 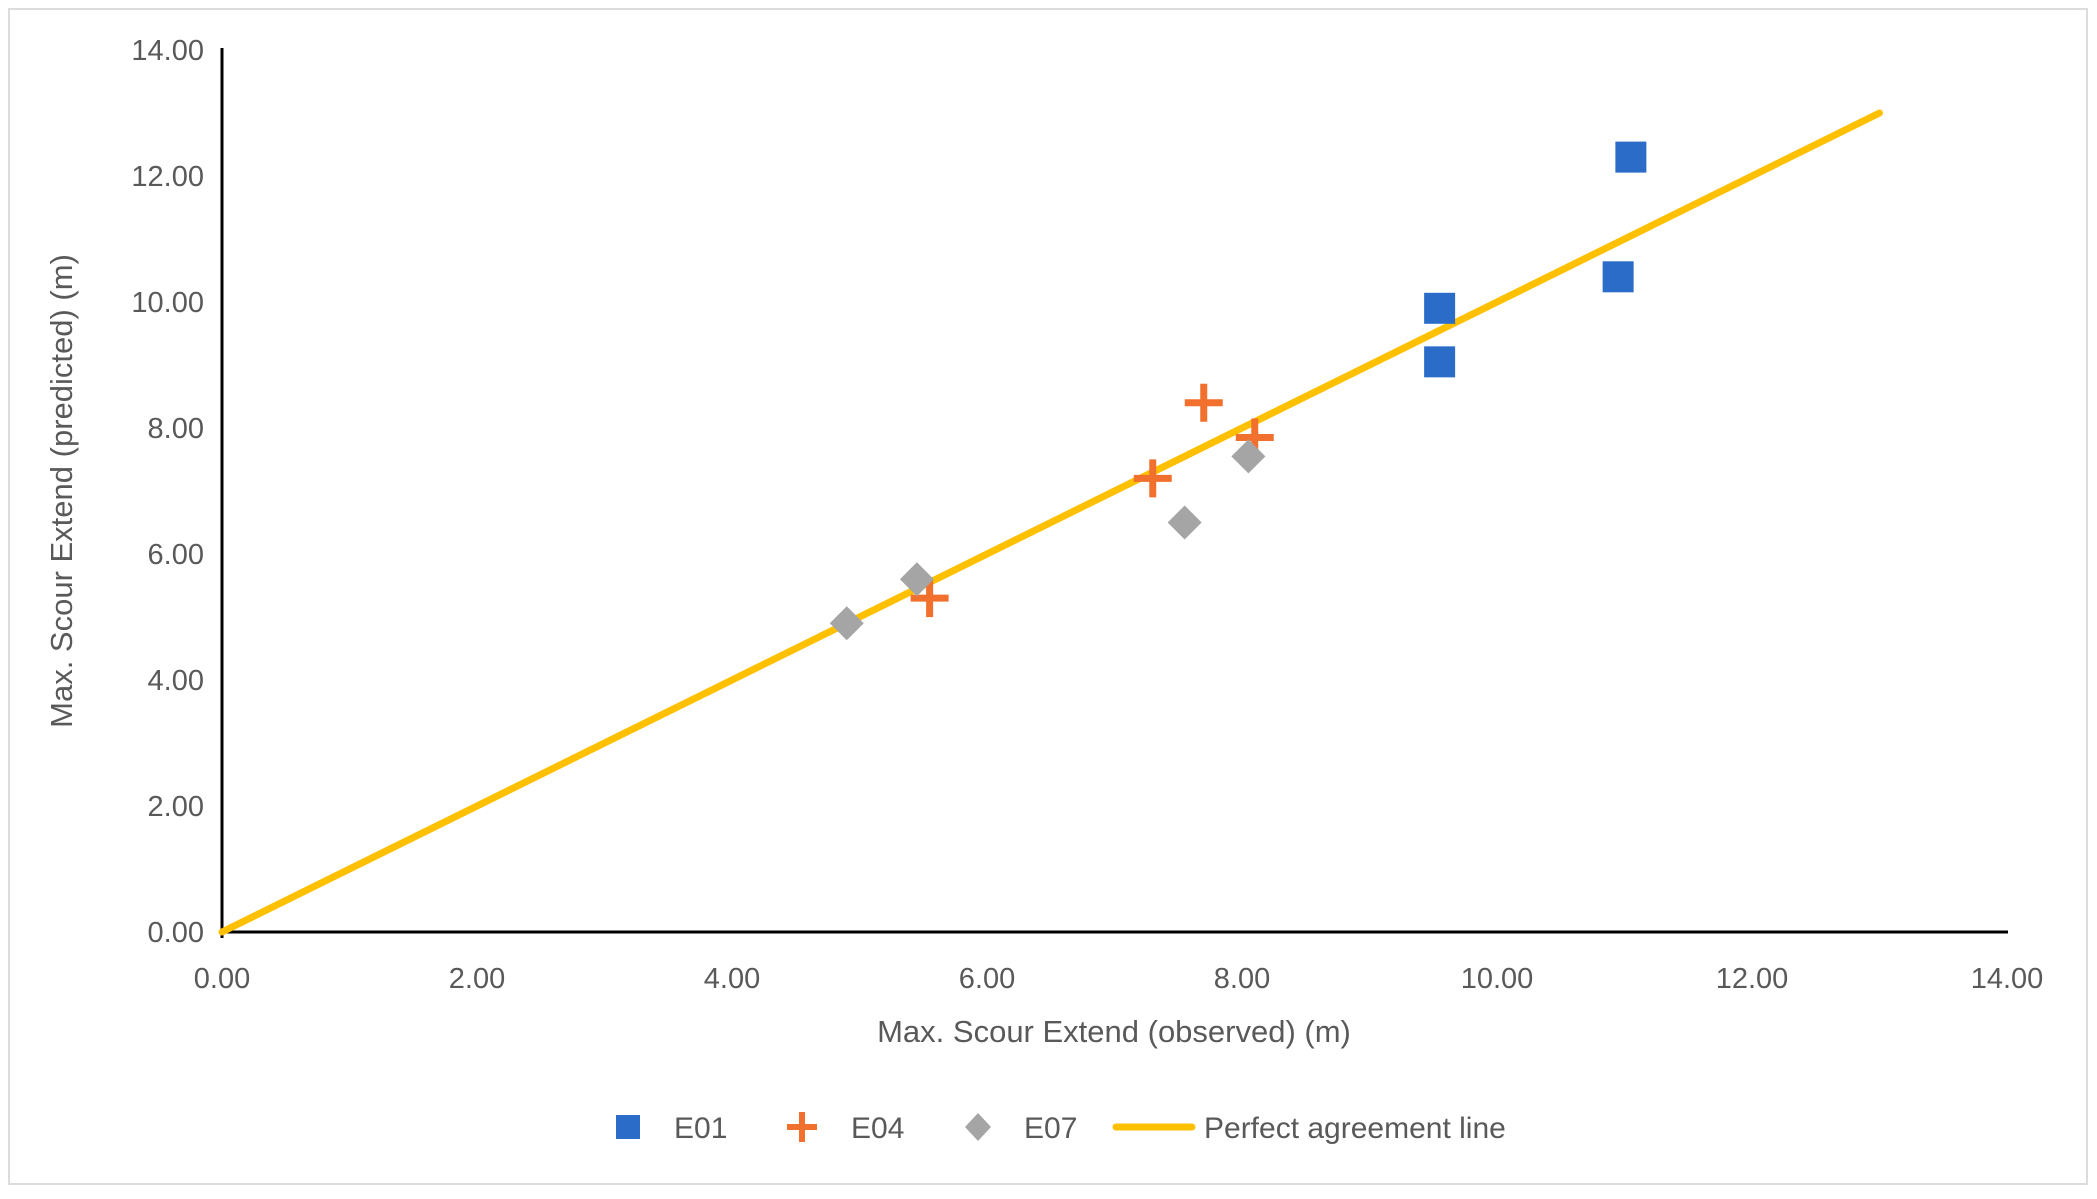 I want to click on x-axis-title: Max. Scour Extend (observed) (m), so click(x=1114, y=1031).